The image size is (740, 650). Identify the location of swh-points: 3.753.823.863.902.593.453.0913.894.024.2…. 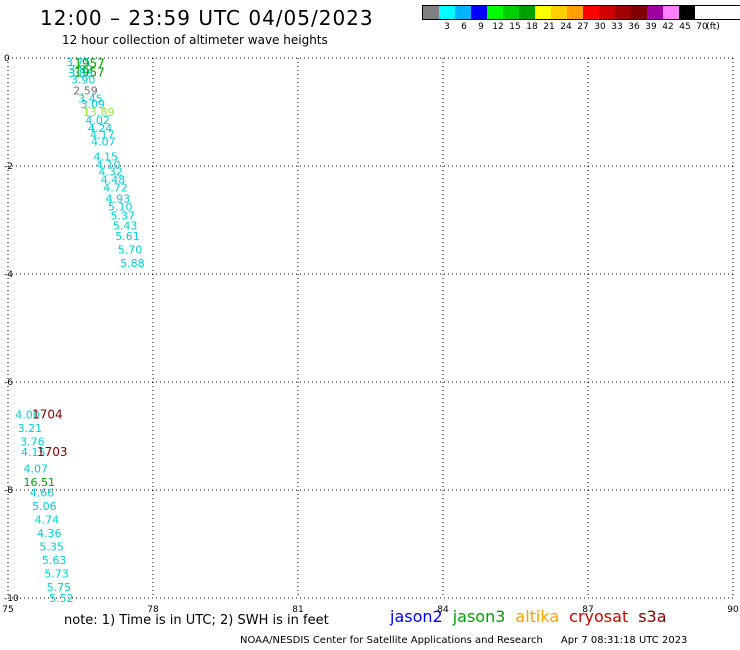
(79, 330).